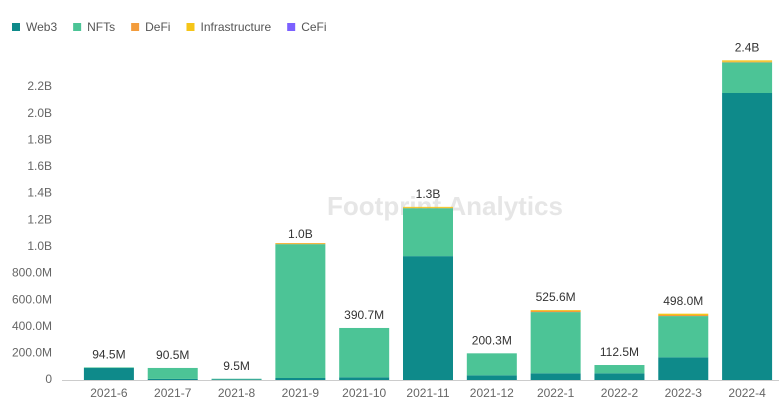 The width and height of the screenshot is (779, 412). What do you see at coordinates (301, 393) in the screenshot?
I see `x-tick-label: 2021-9` at bounding box center [301, 393].